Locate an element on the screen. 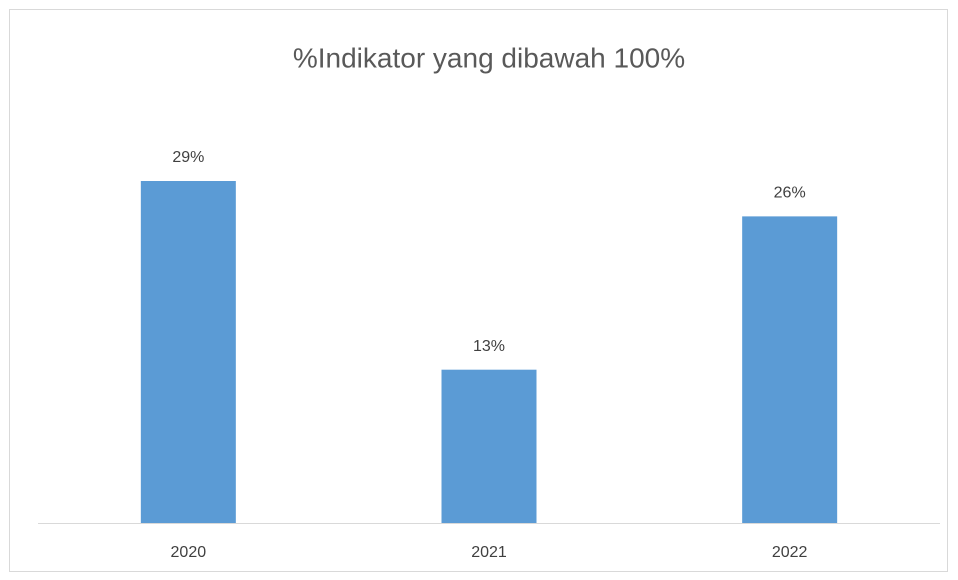 This screenshot has height=580, width=958. x-tick-label: 2021 is located at coordinates (489, 552).